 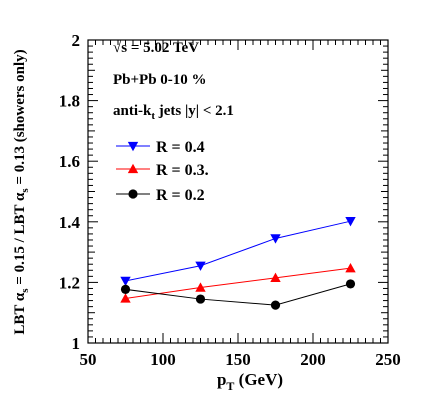 I want to click on series-markers, so click(x=238, y=263).